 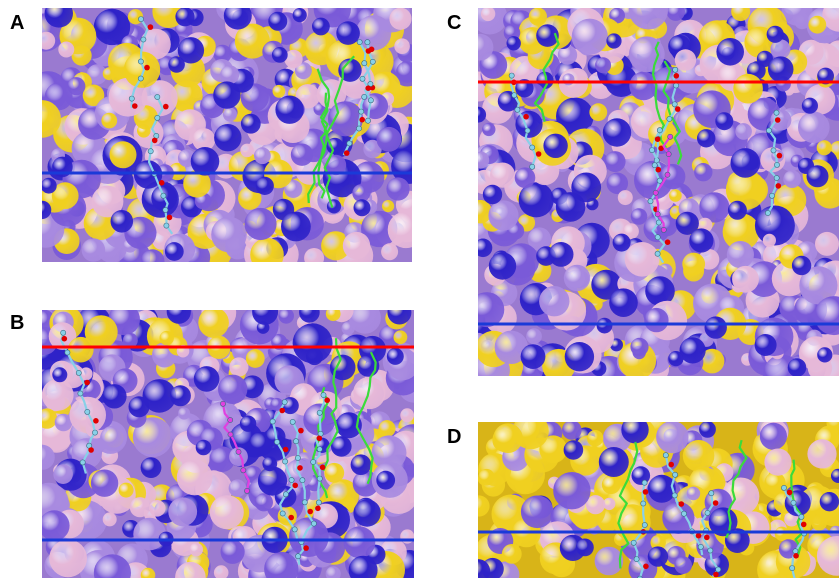 What do you see at coordinates (454, 437) in the screenshot?
I see `panel-label-d: D` at bounding box center [454, 437].